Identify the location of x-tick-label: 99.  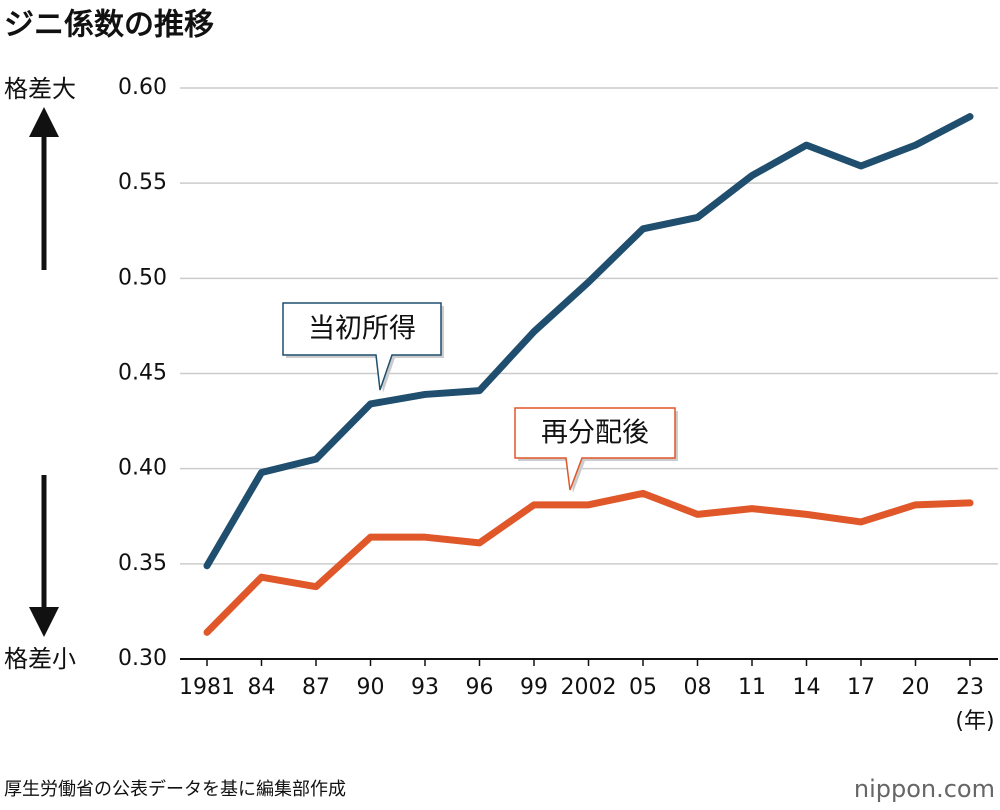
(534, 687).